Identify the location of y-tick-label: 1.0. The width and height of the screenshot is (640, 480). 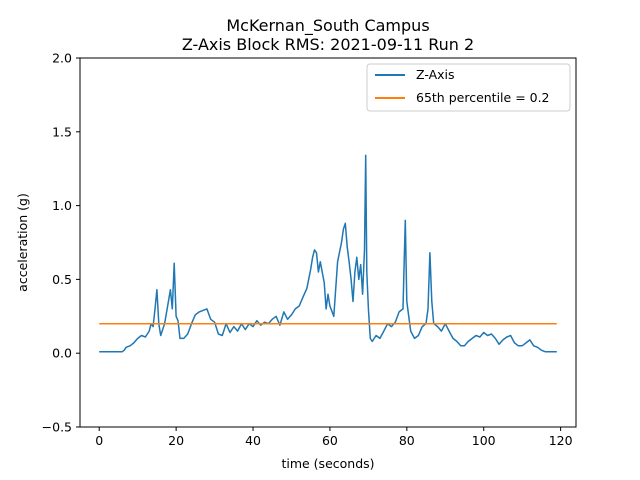
(62, 205).